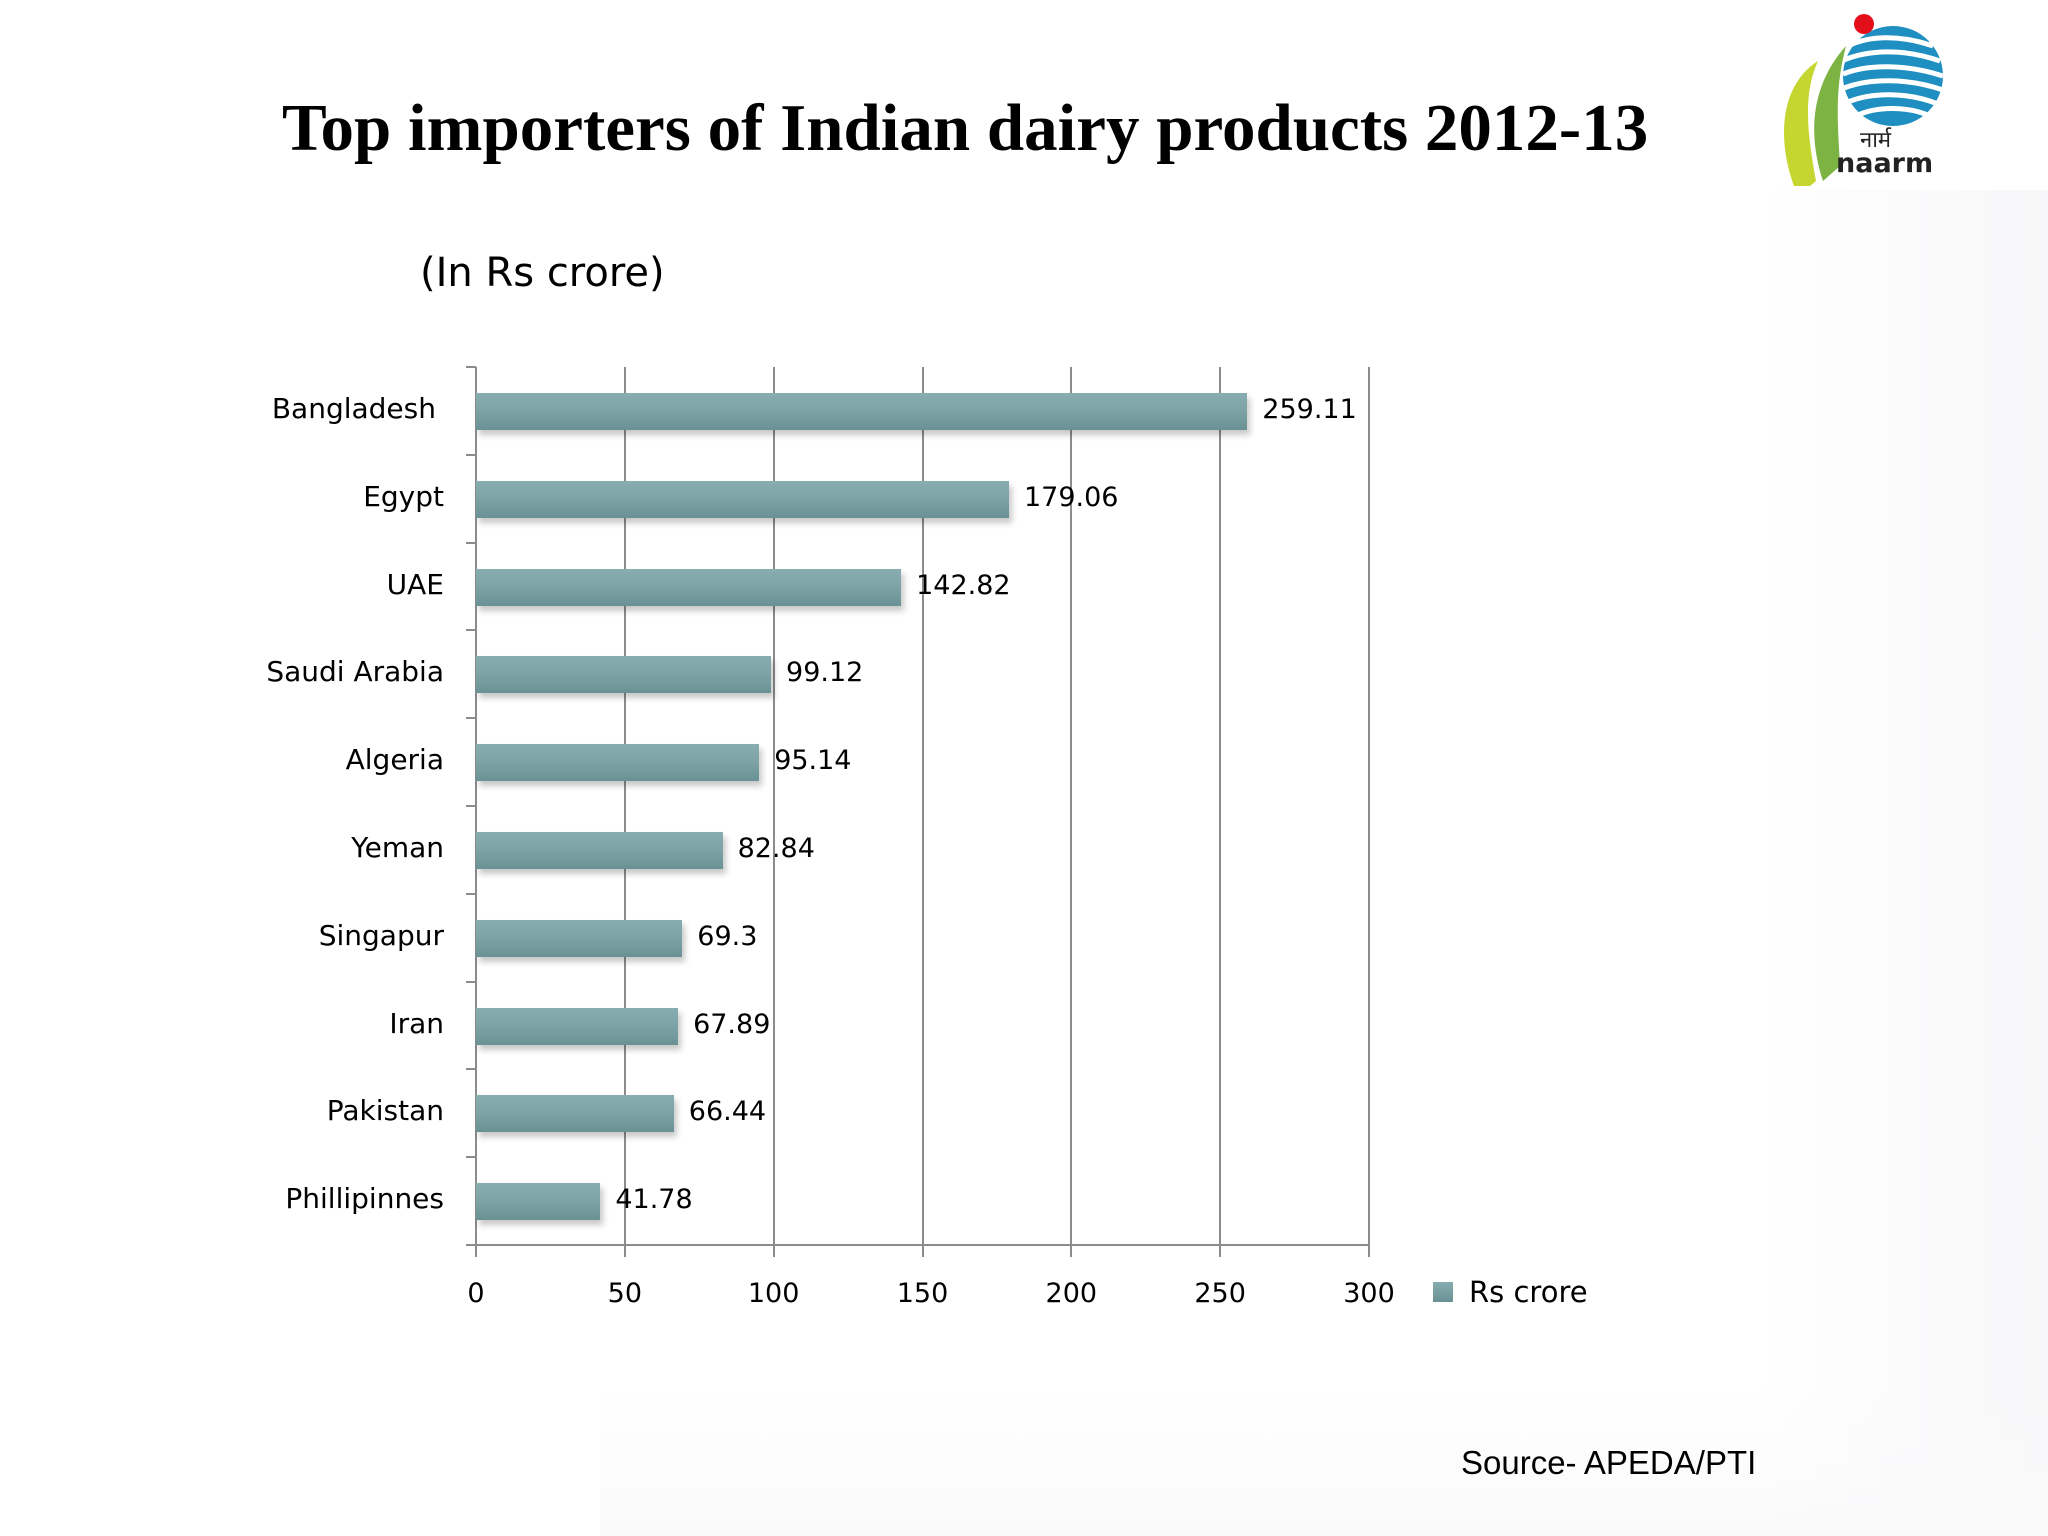 This screenshot has height=1536, width=2048. Describe the element at coordinates (618, 763) in the screenshot. I see `bar-algeria` at that location.